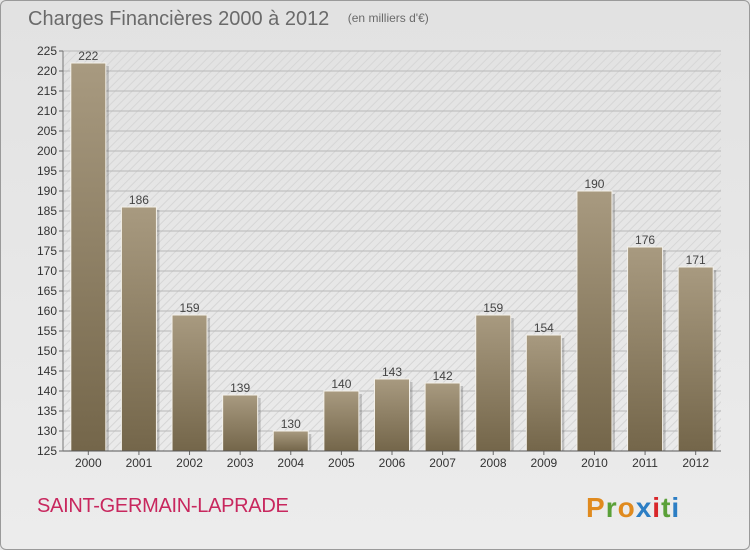 Image resolution: width=750 pixels, height=550 pixels. Describe the element at coordinates (645, 349) in the screenshot. I see `bar-2011` at that location.